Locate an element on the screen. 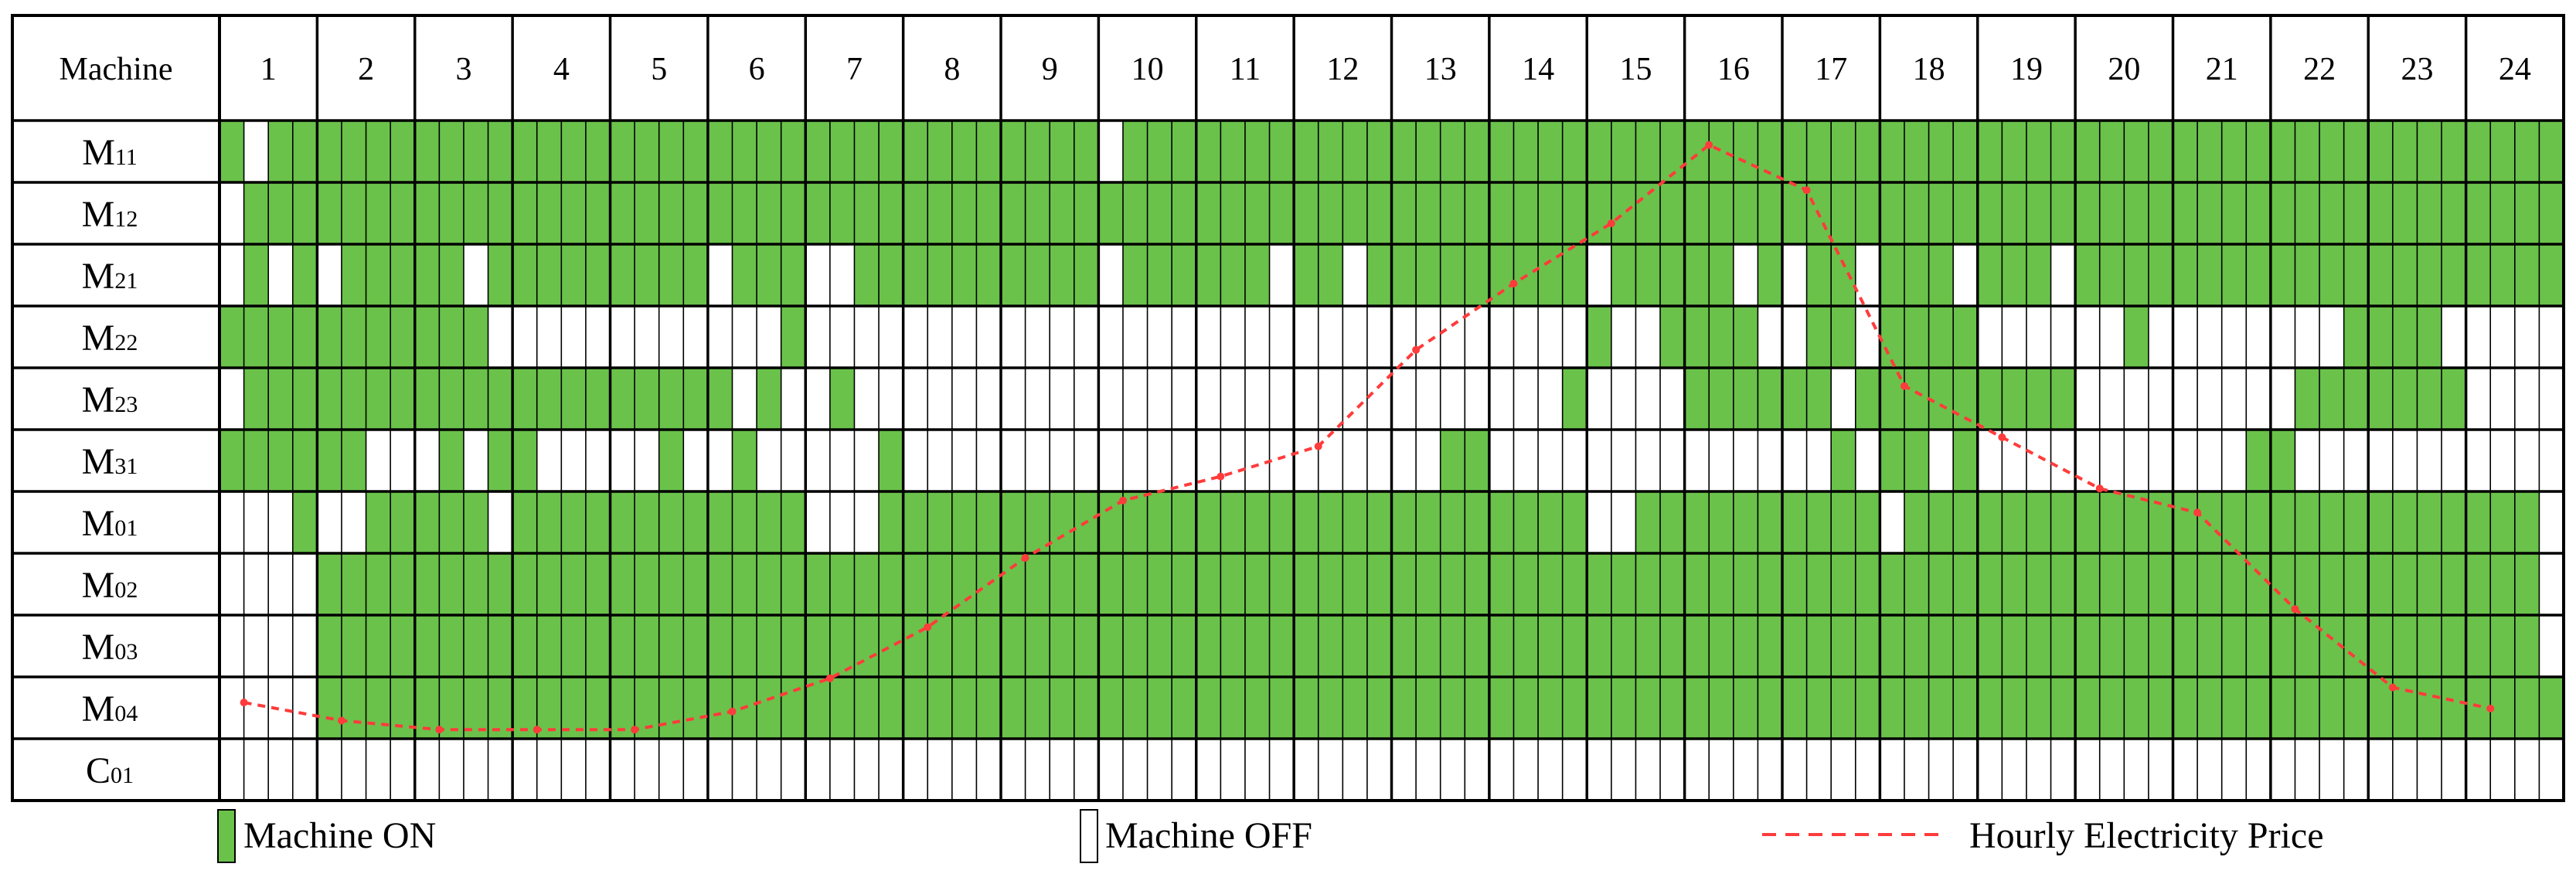  legend-price-label: Hourly Electricity Price is located at coordinates (2146, 835).